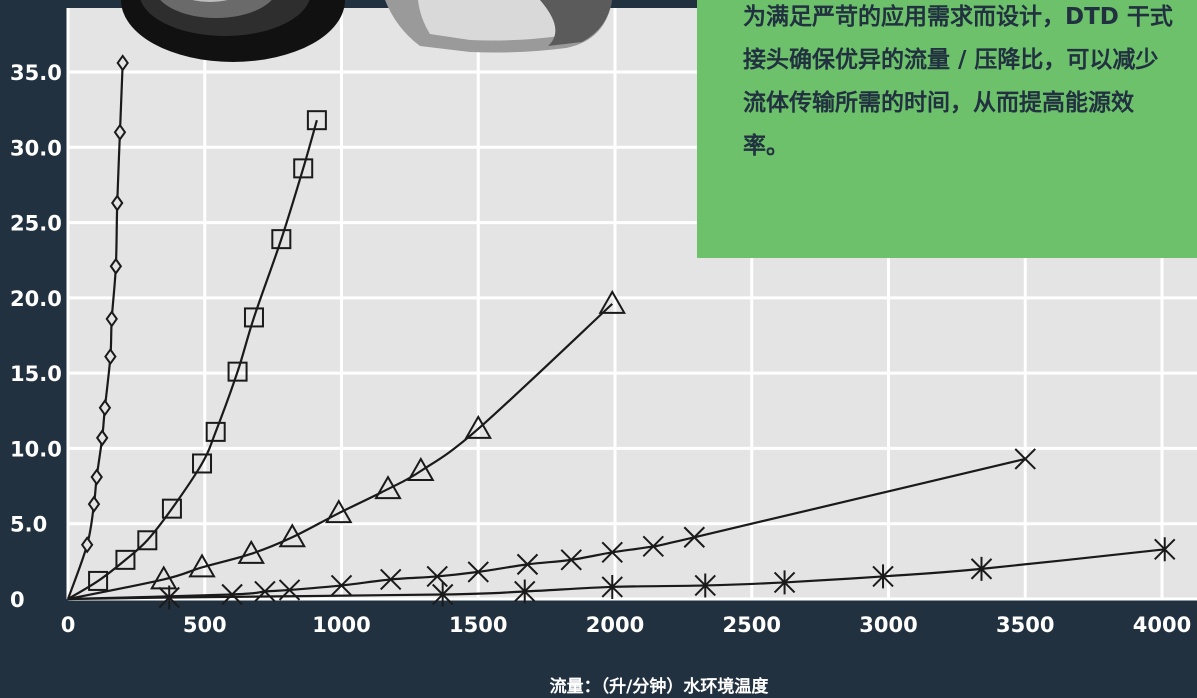 The image size is (1197, 698). What do you see at coordinates (17, 600) in the screenshot?
I see `y-tick-label: 0` at bounding box center [17, 600].